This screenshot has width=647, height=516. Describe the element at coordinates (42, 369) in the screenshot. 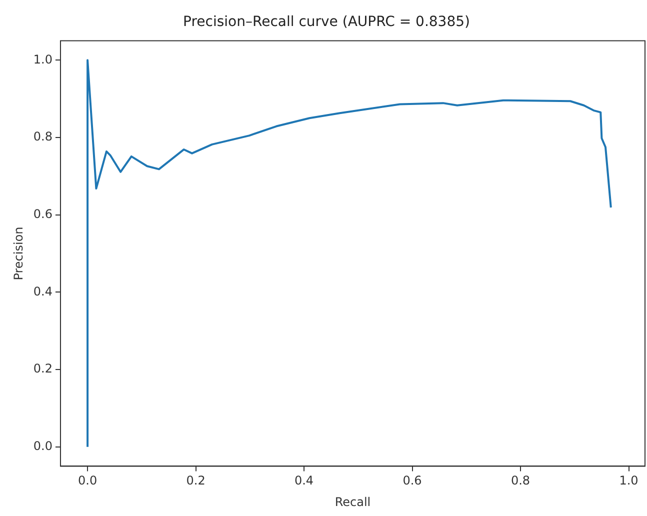

I see `y-tick-label: 0.2` at that location.